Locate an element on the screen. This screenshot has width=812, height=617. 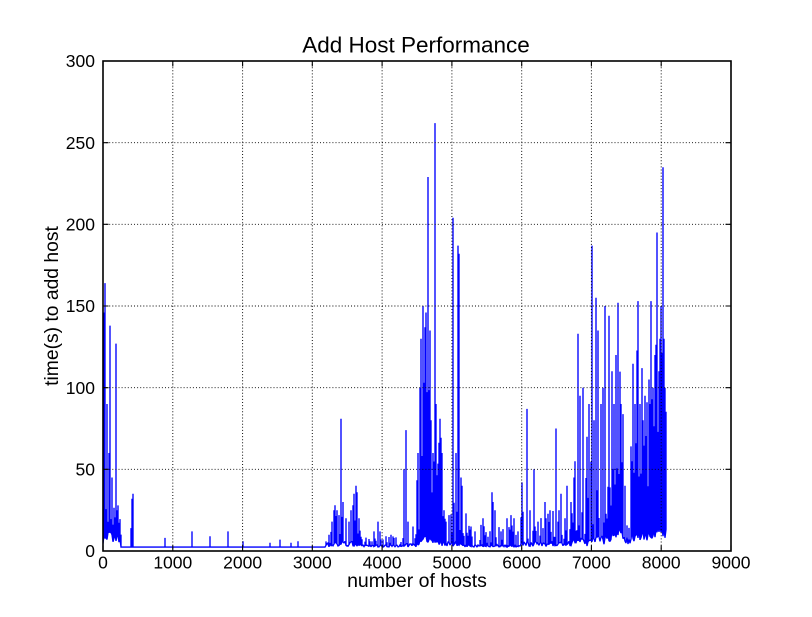
svg-text: 7000 is located at coordinates (591, 563).